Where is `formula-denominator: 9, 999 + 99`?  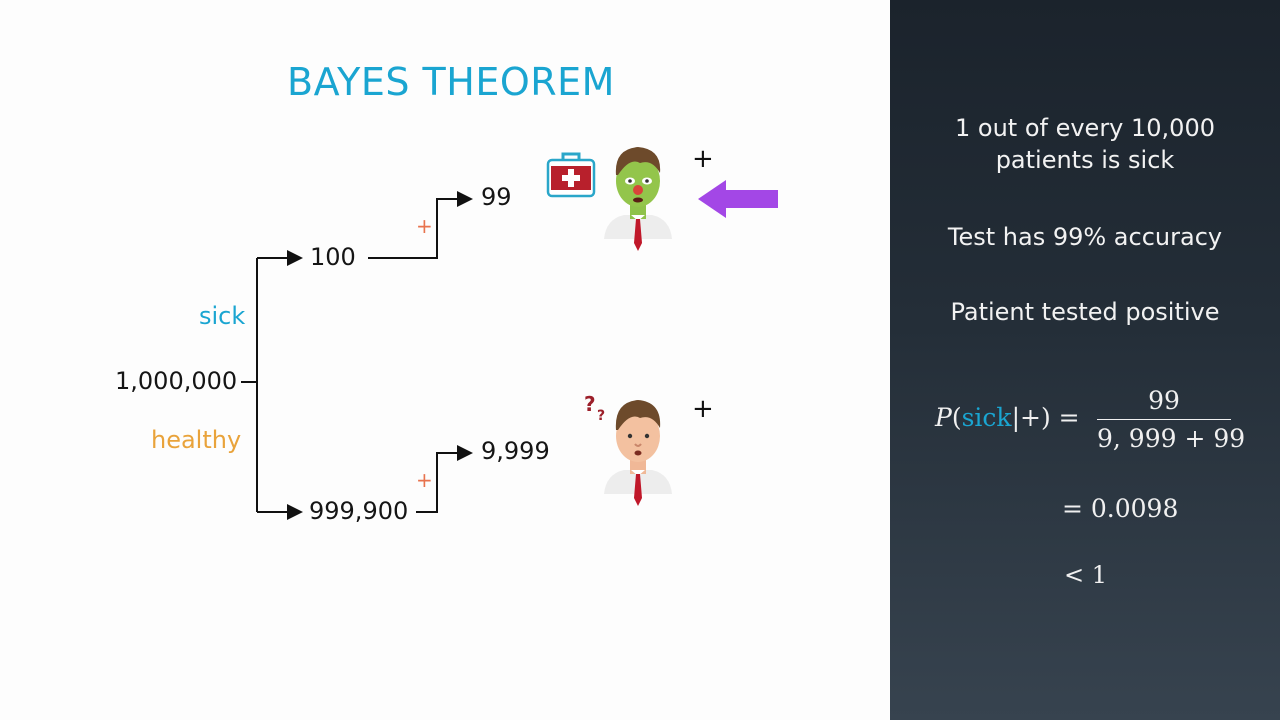 formula-denominator: 9, 999 + 99 is located at coordinates (1171, 438).